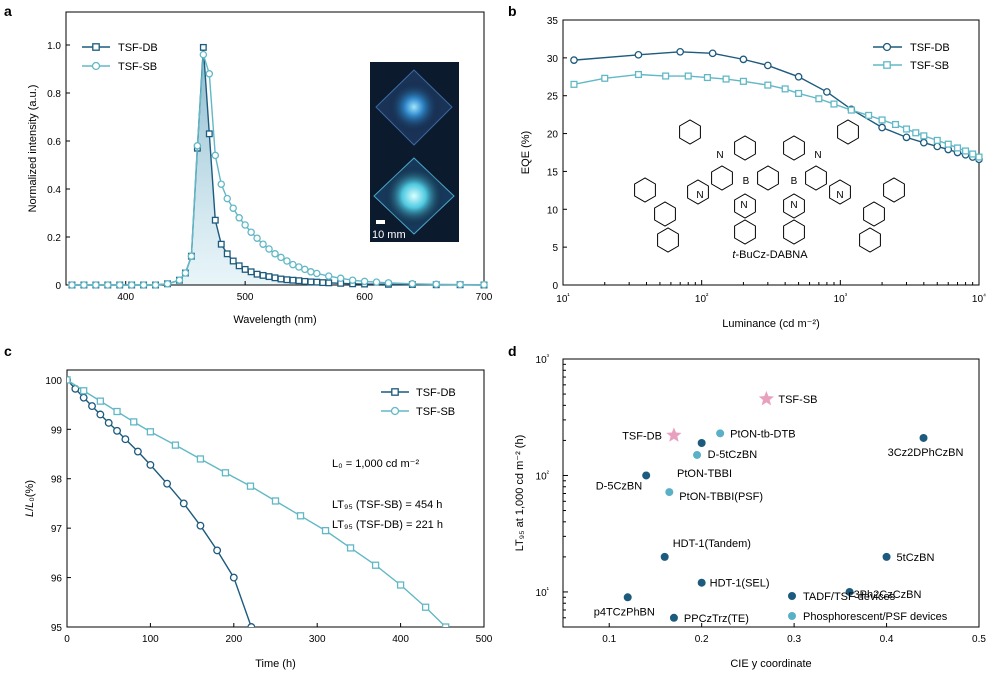 The image size is (1007, 673). I want to click on y-axis-label: LT₉₅ at 1,000 cd m⁻² (h), so click(520, 493).